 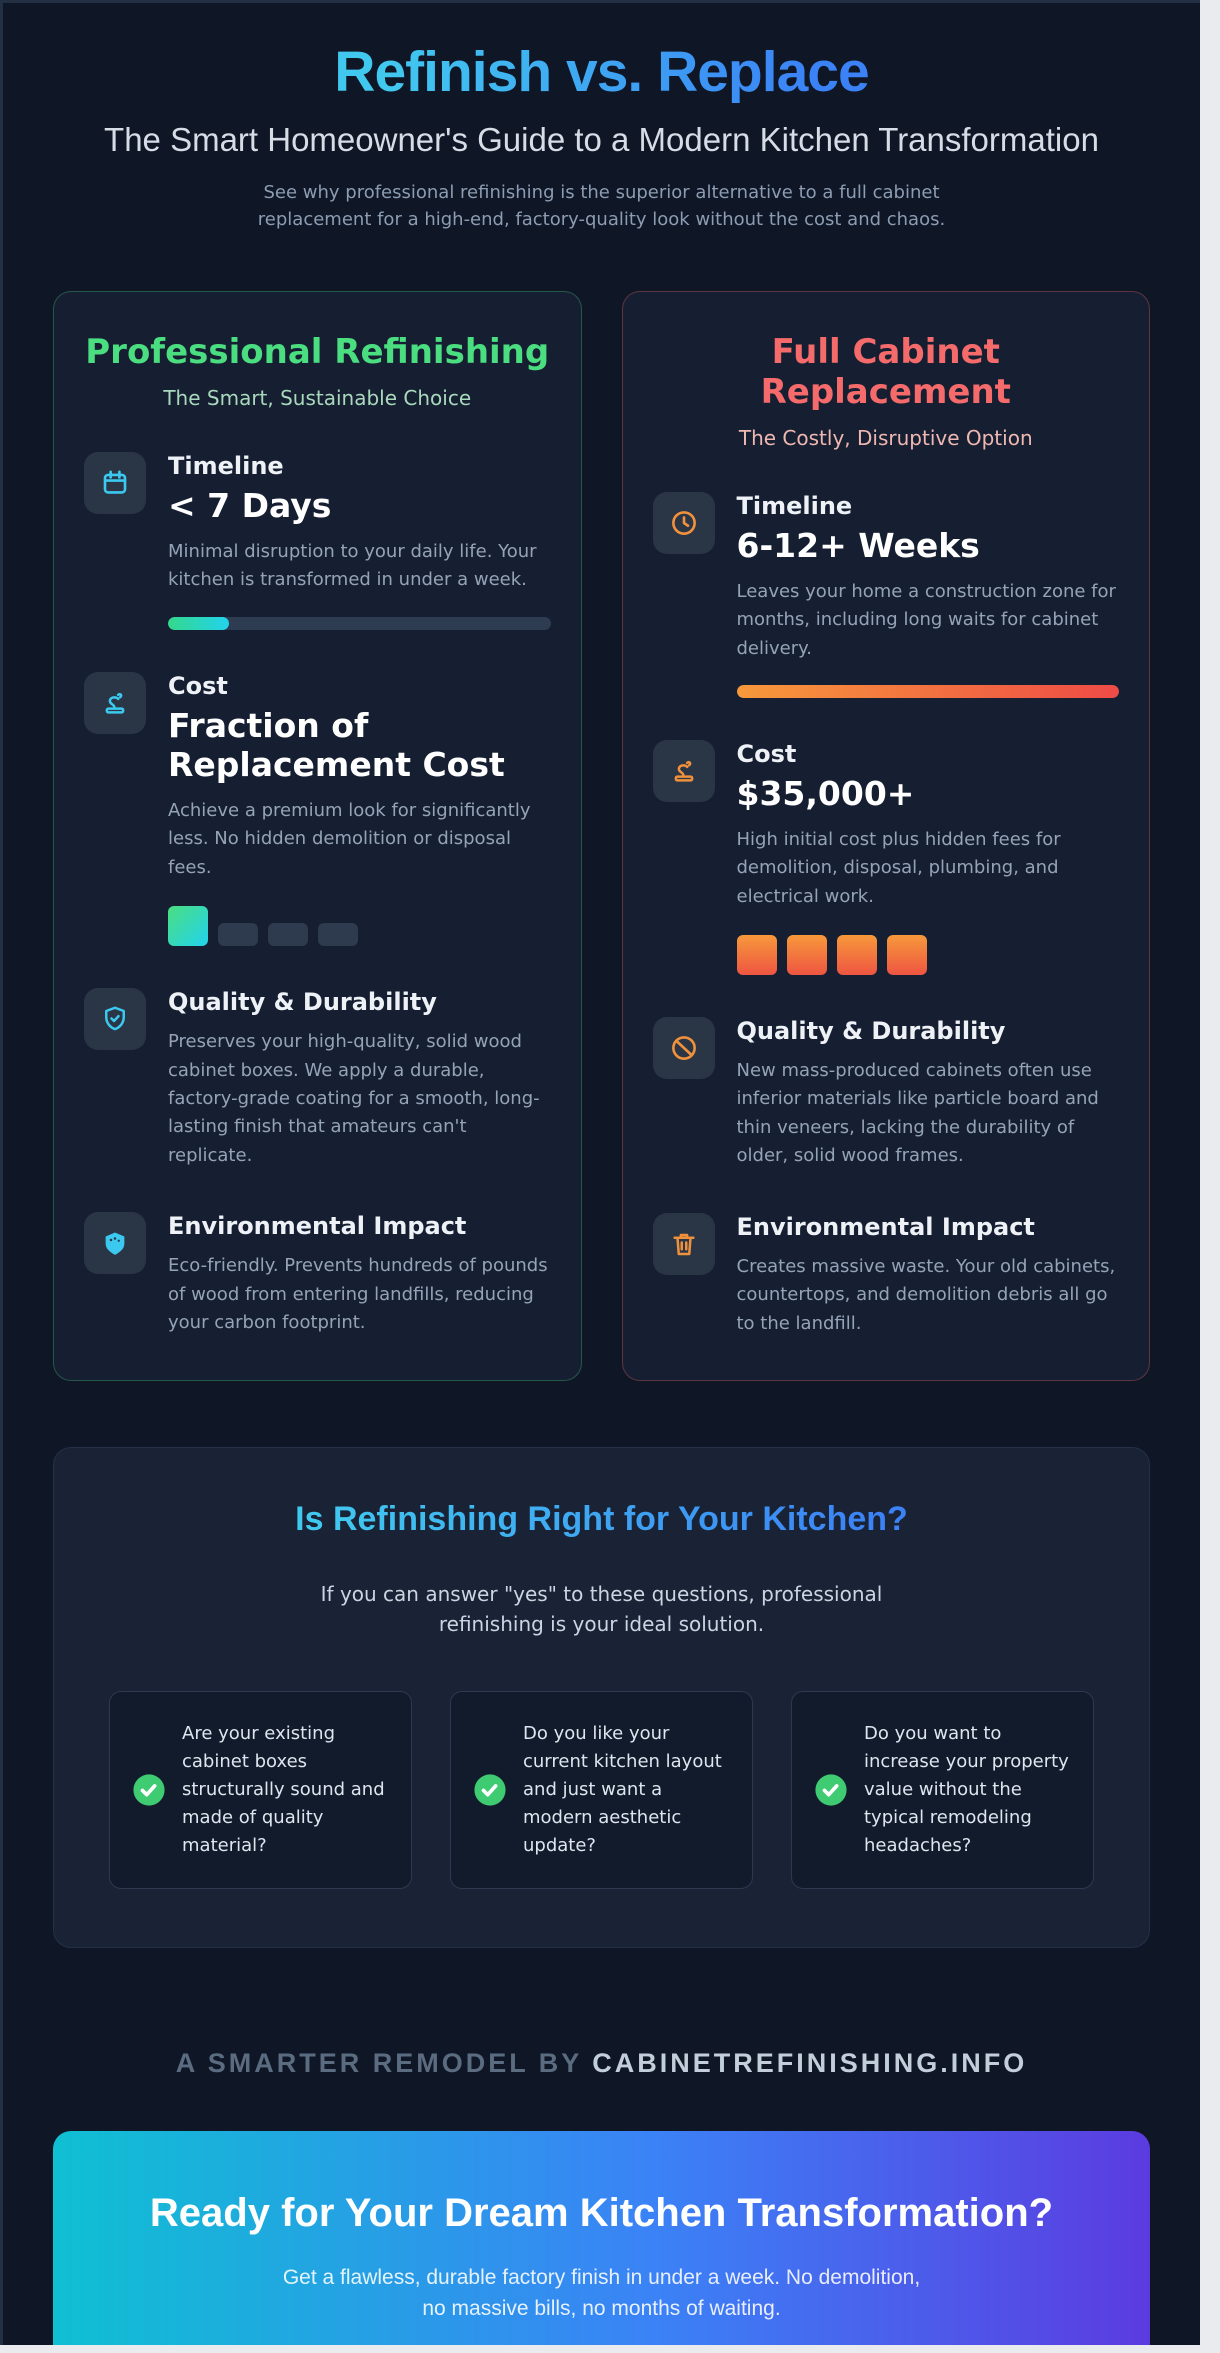 What do you see at coordinates (858, 546) in the screenshot?
I see `feature-value: 6-12+ Weeks` at bounding box center [858, 546].